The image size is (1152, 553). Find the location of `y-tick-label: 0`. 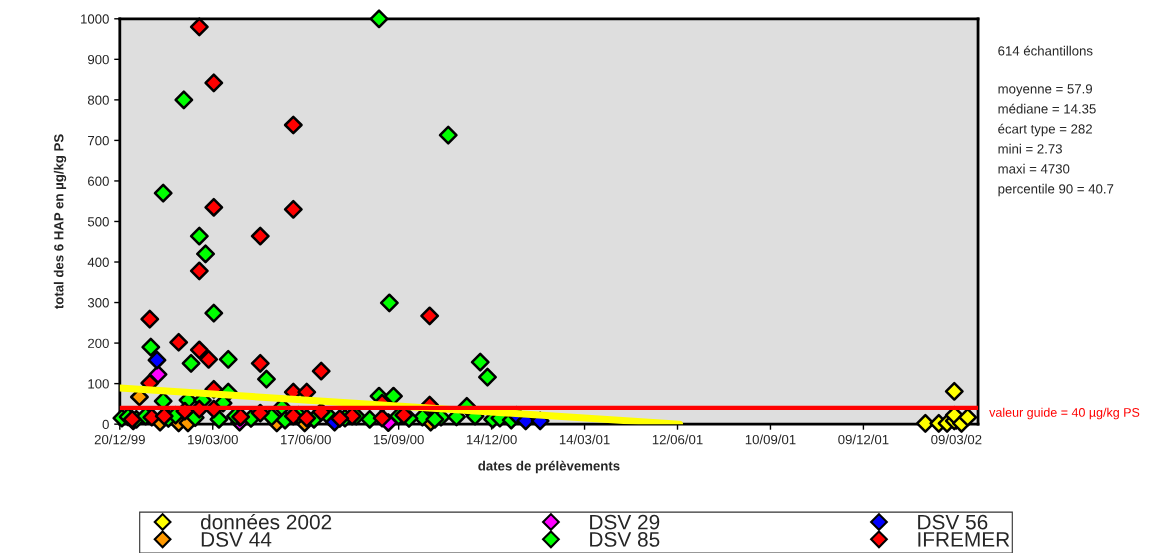

y-tick-label: 0 is located at coordinates (105, 424).